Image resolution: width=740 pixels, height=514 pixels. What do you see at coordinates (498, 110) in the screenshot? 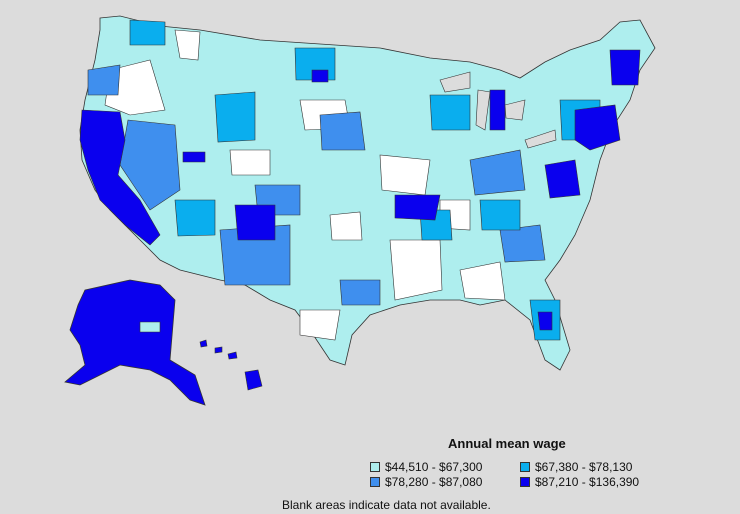
I see `great-lakes` at bounding box center [498, 110].